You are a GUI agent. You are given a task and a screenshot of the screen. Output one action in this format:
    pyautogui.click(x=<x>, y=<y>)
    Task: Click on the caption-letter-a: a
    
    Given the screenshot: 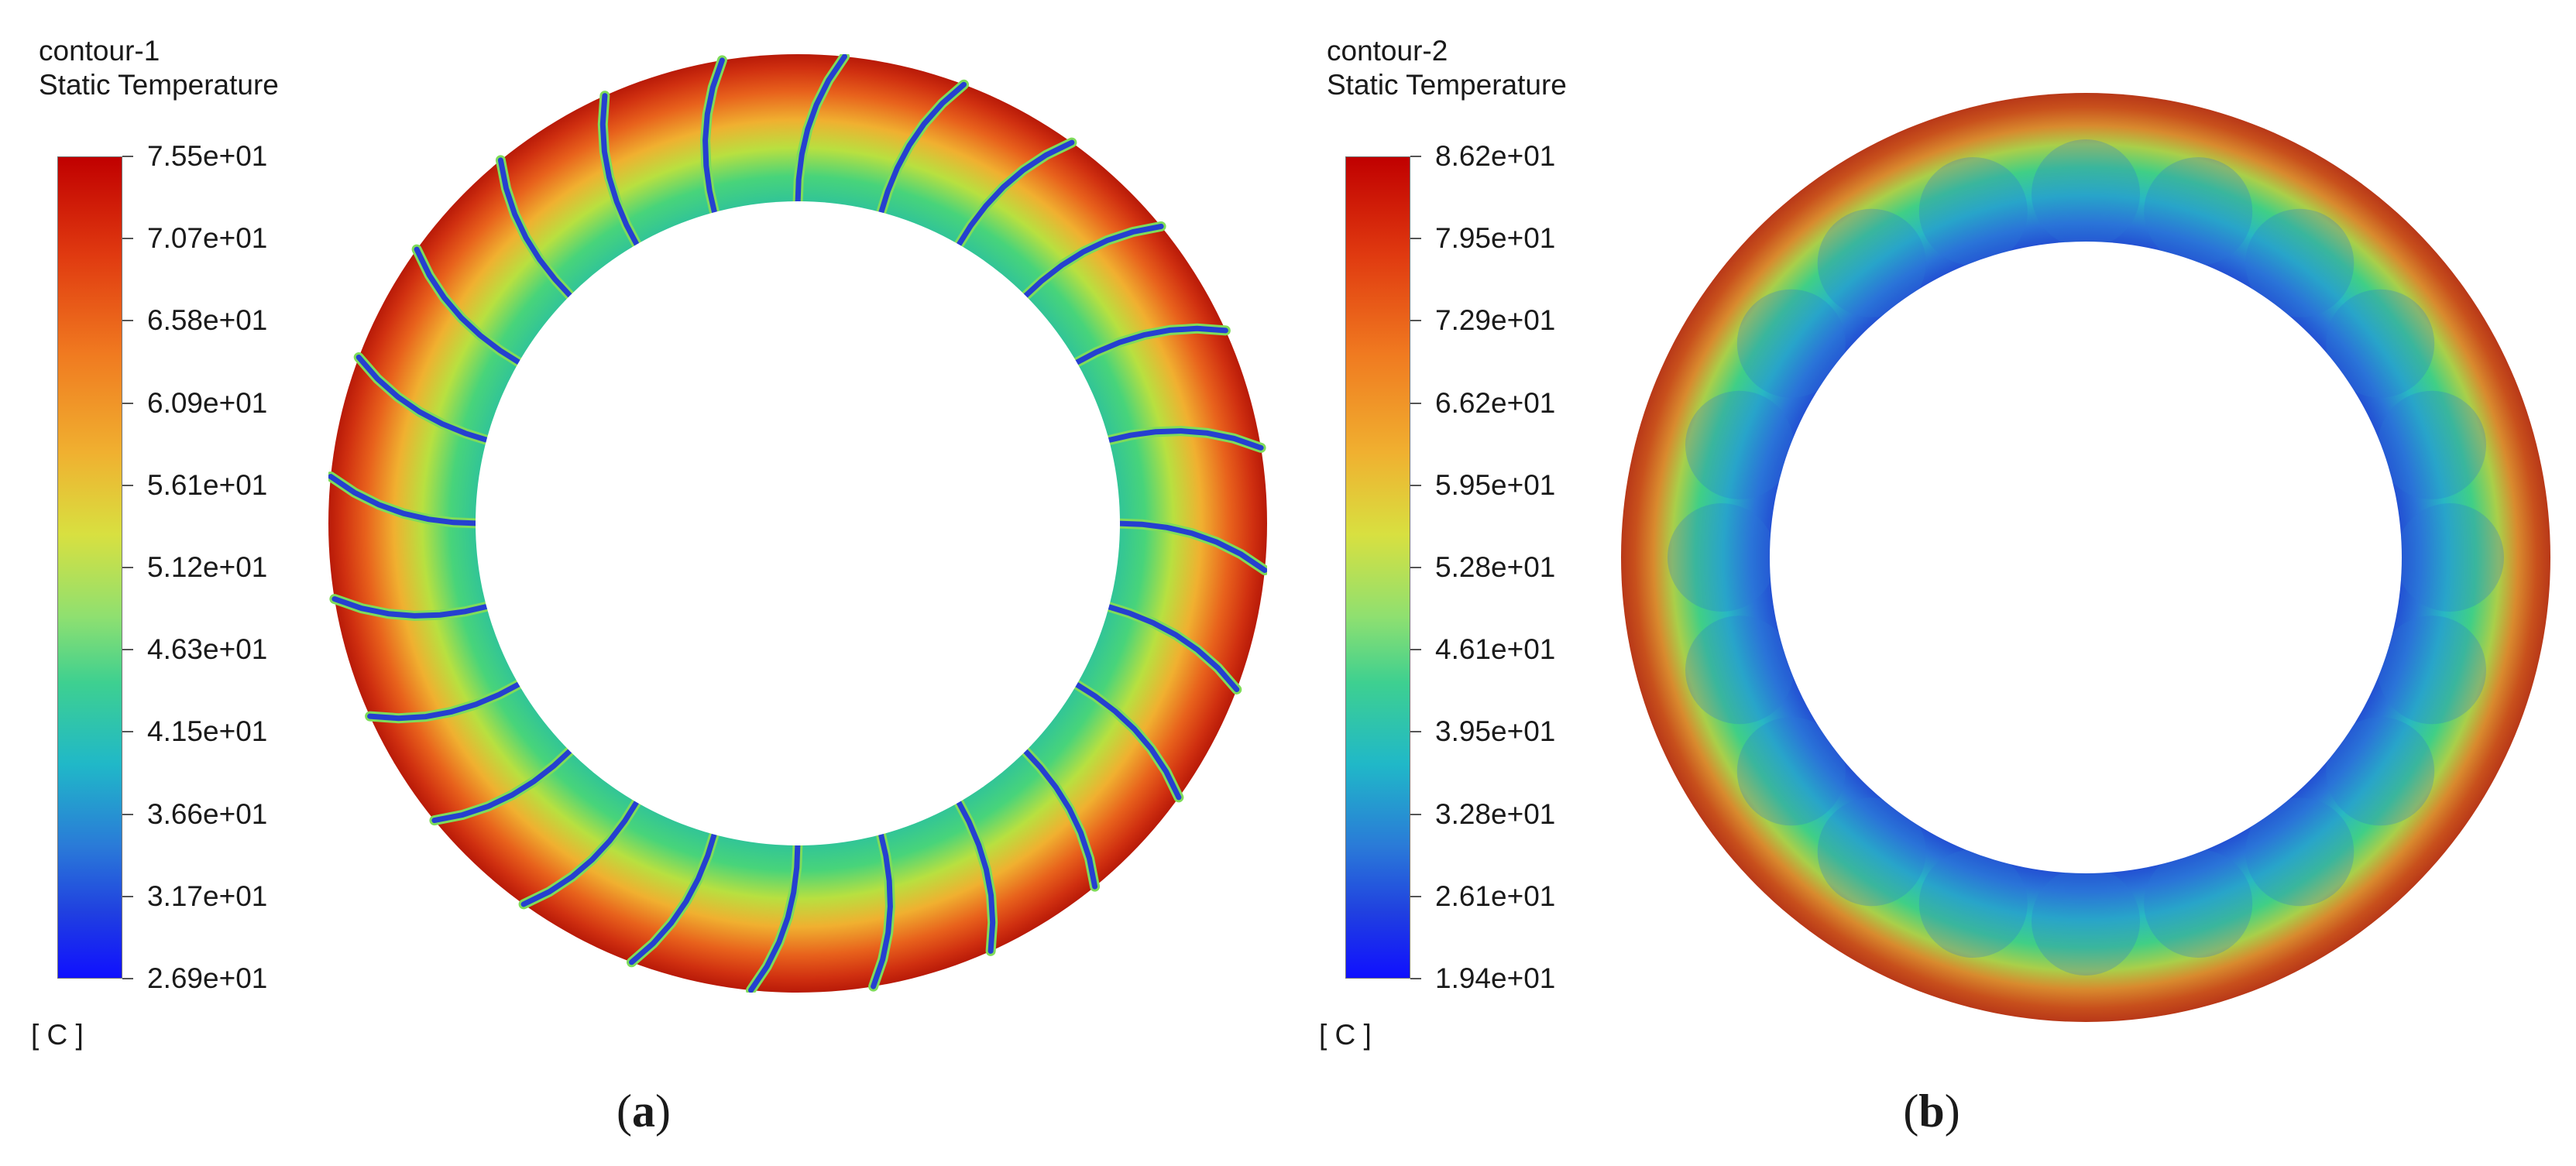 What is the action you would take?
    pyautogui.click(x=643, y=1111)
    